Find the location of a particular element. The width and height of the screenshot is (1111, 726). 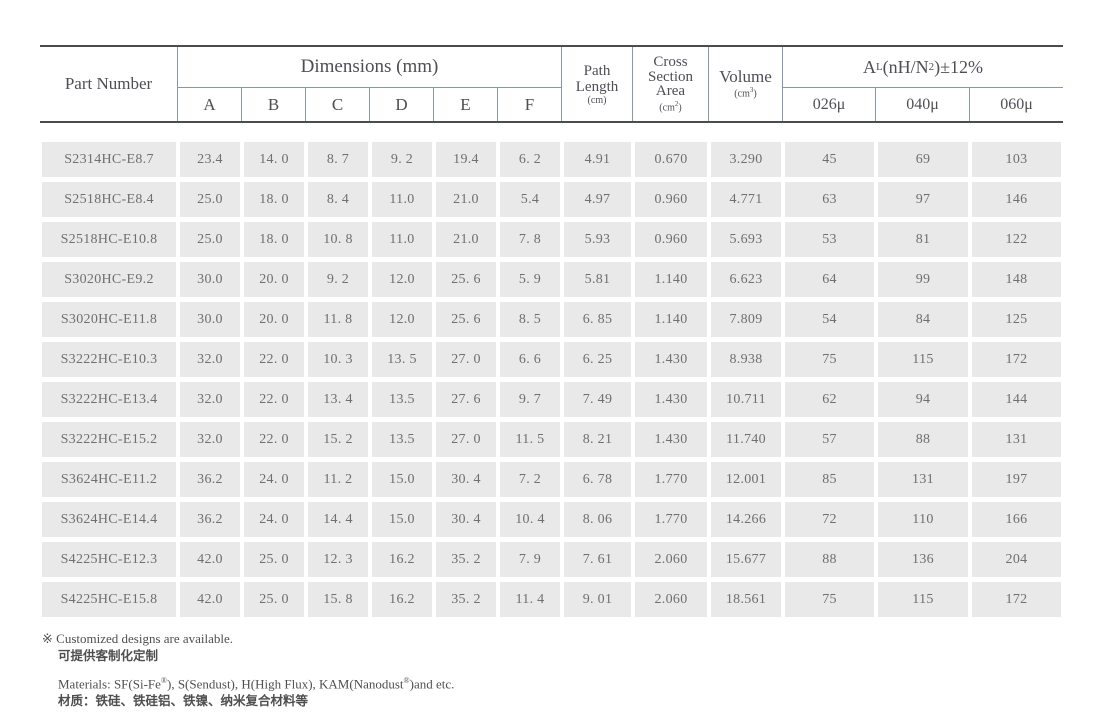

cell-al-060u: 125 is located at coordinates (1016, 319).